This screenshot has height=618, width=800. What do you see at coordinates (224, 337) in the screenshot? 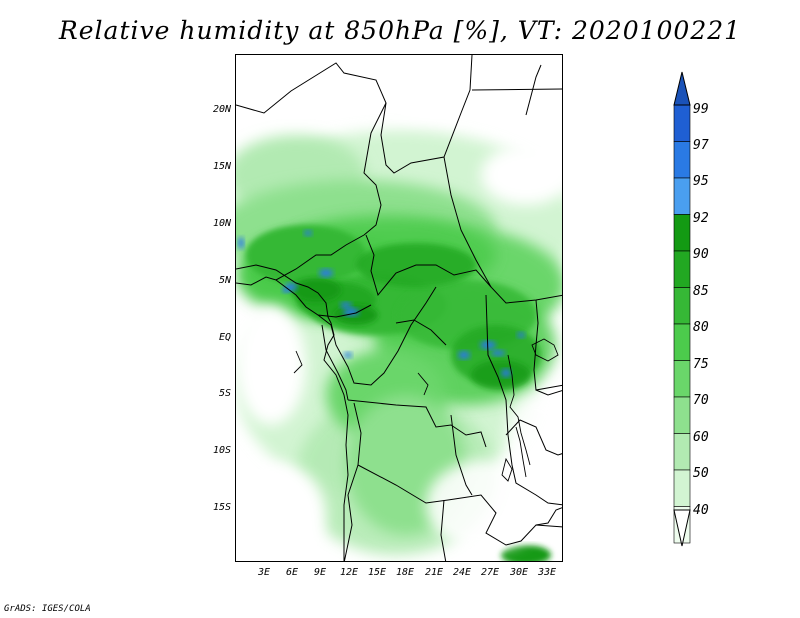
I see `lat-tick-label: EQ` at bounding box center [224, 337].